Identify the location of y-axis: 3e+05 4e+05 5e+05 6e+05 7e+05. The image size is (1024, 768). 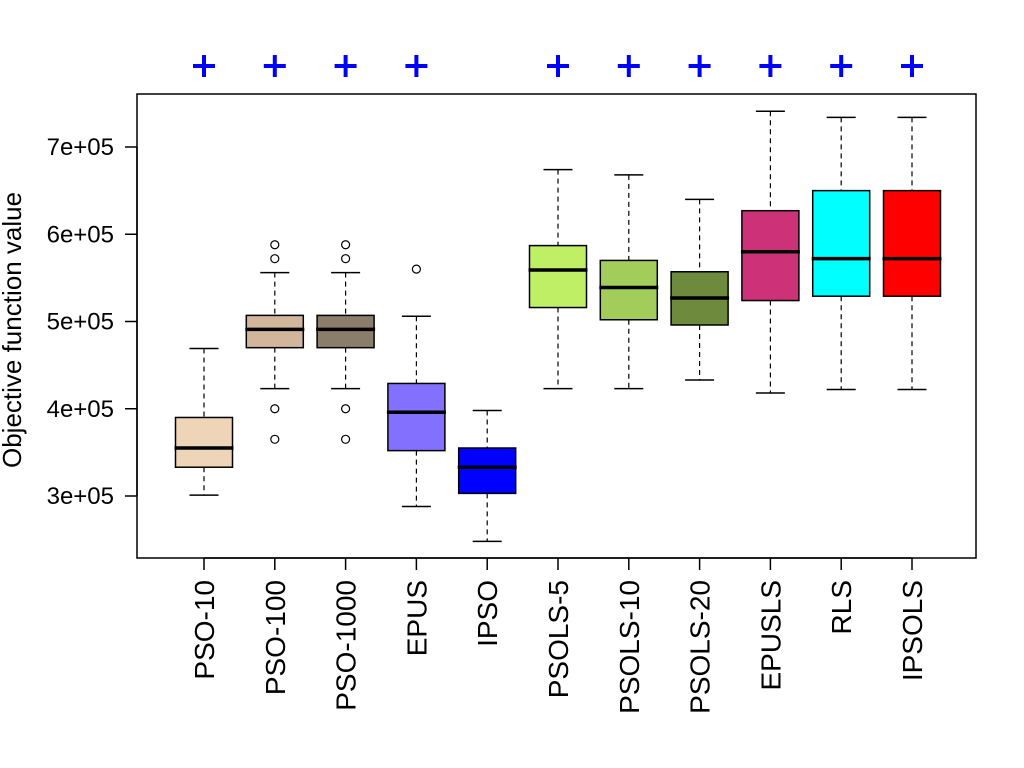
(92, 322).